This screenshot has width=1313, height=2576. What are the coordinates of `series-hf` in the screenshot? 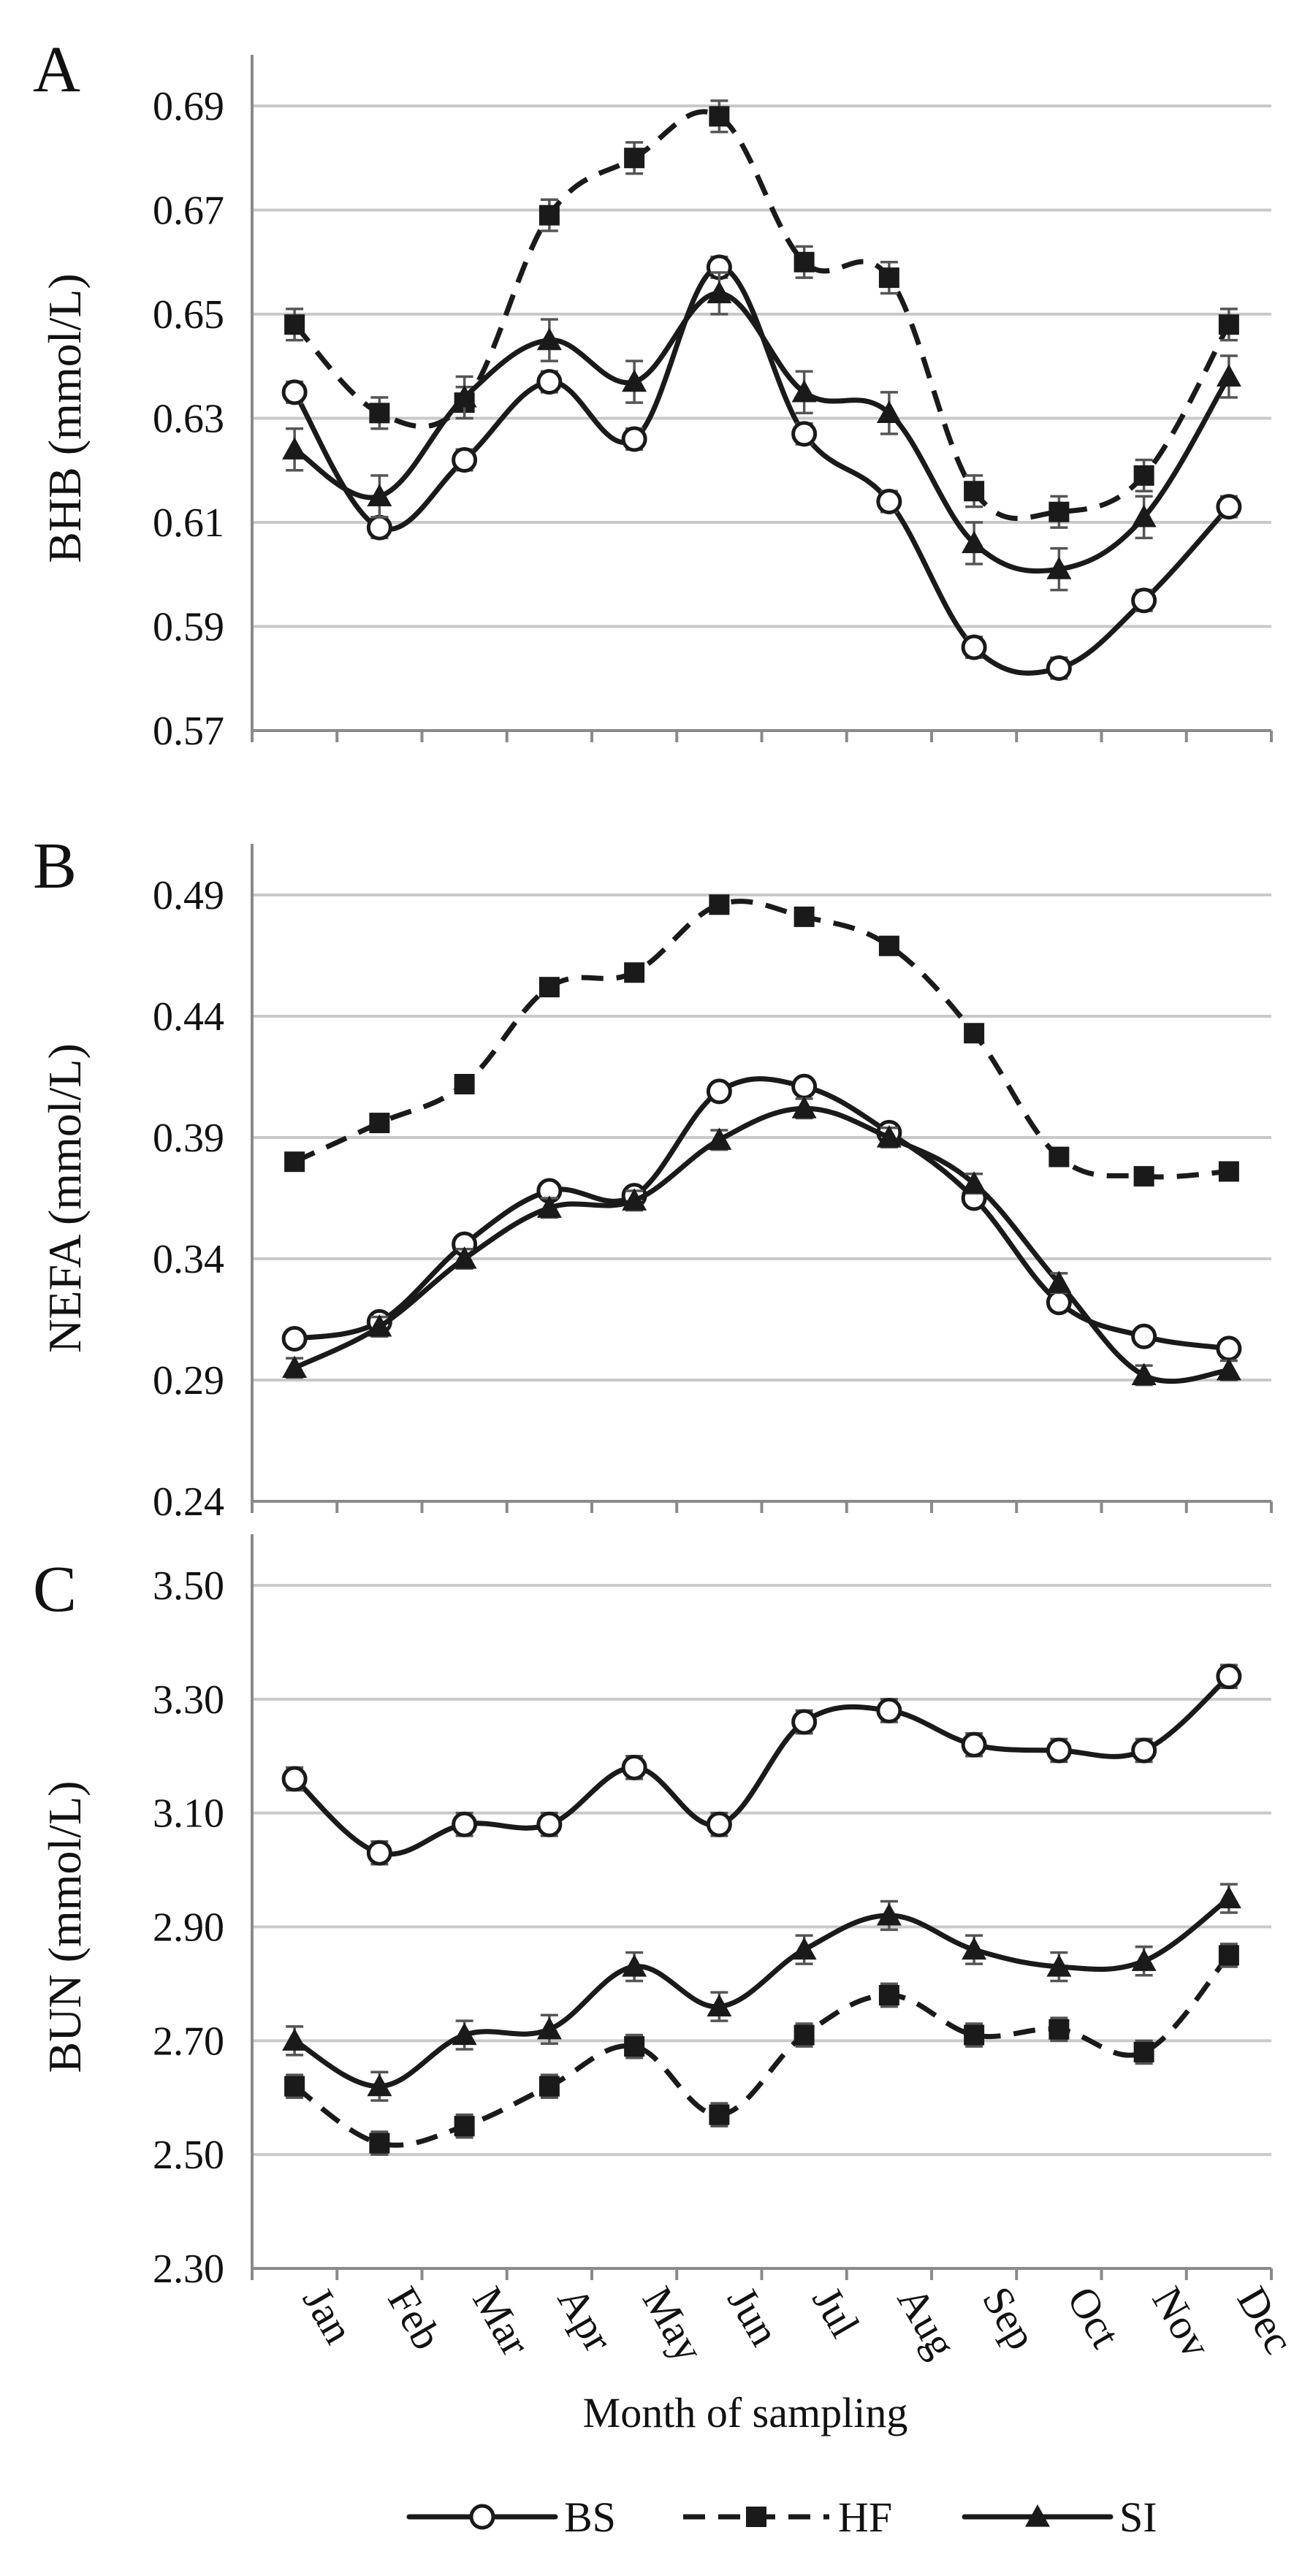 It's located at (761, 1041).